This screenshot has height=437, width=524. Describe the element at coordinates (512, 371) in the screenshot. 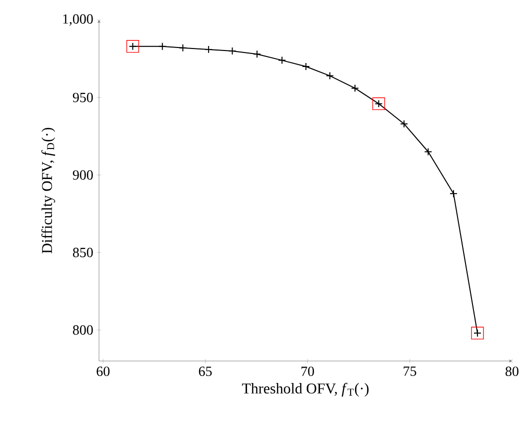

I see `x-tick-label: 80` at that location.